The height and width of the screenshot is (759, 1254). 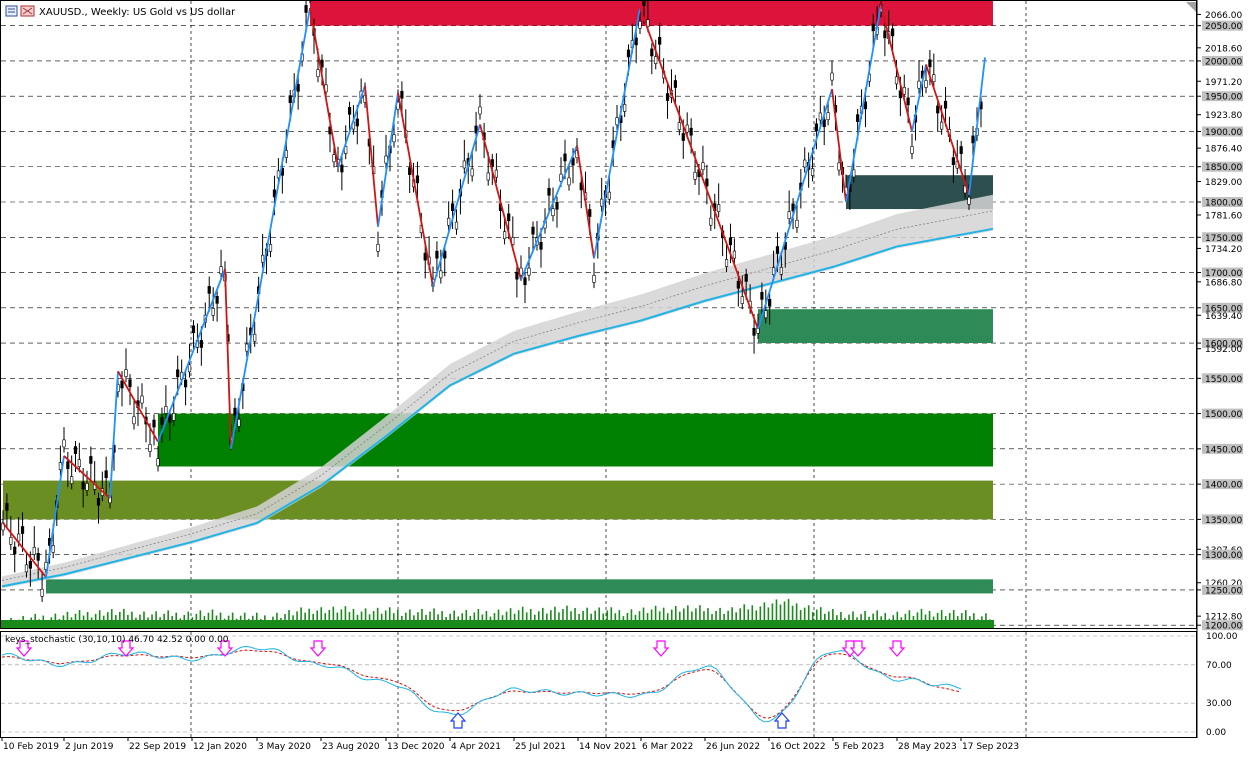 I want to click on price-axis-label: 1781.60, so click(x=1223, y=216).